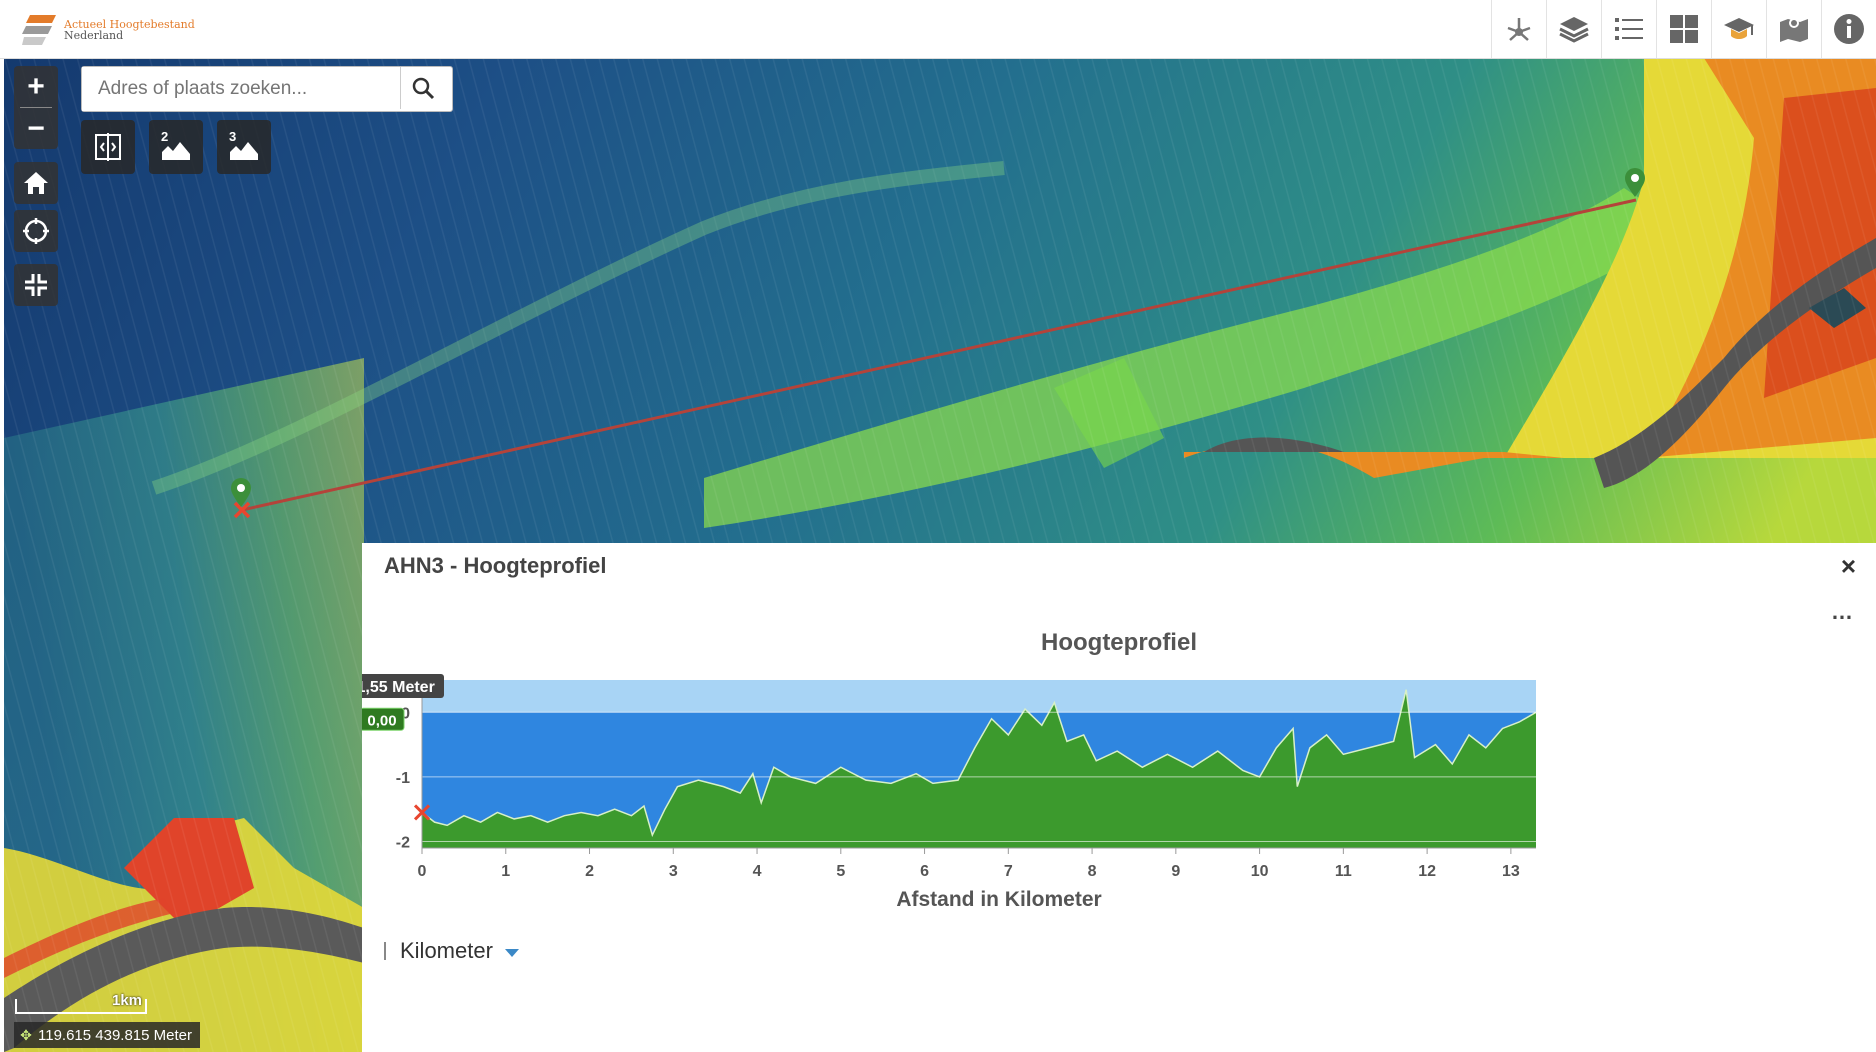 This screenshot has width=1876, height=1052. Describe the element at coordinates (84, 1007) in the screenshot. I see `scale-bar: 1km` at that location.